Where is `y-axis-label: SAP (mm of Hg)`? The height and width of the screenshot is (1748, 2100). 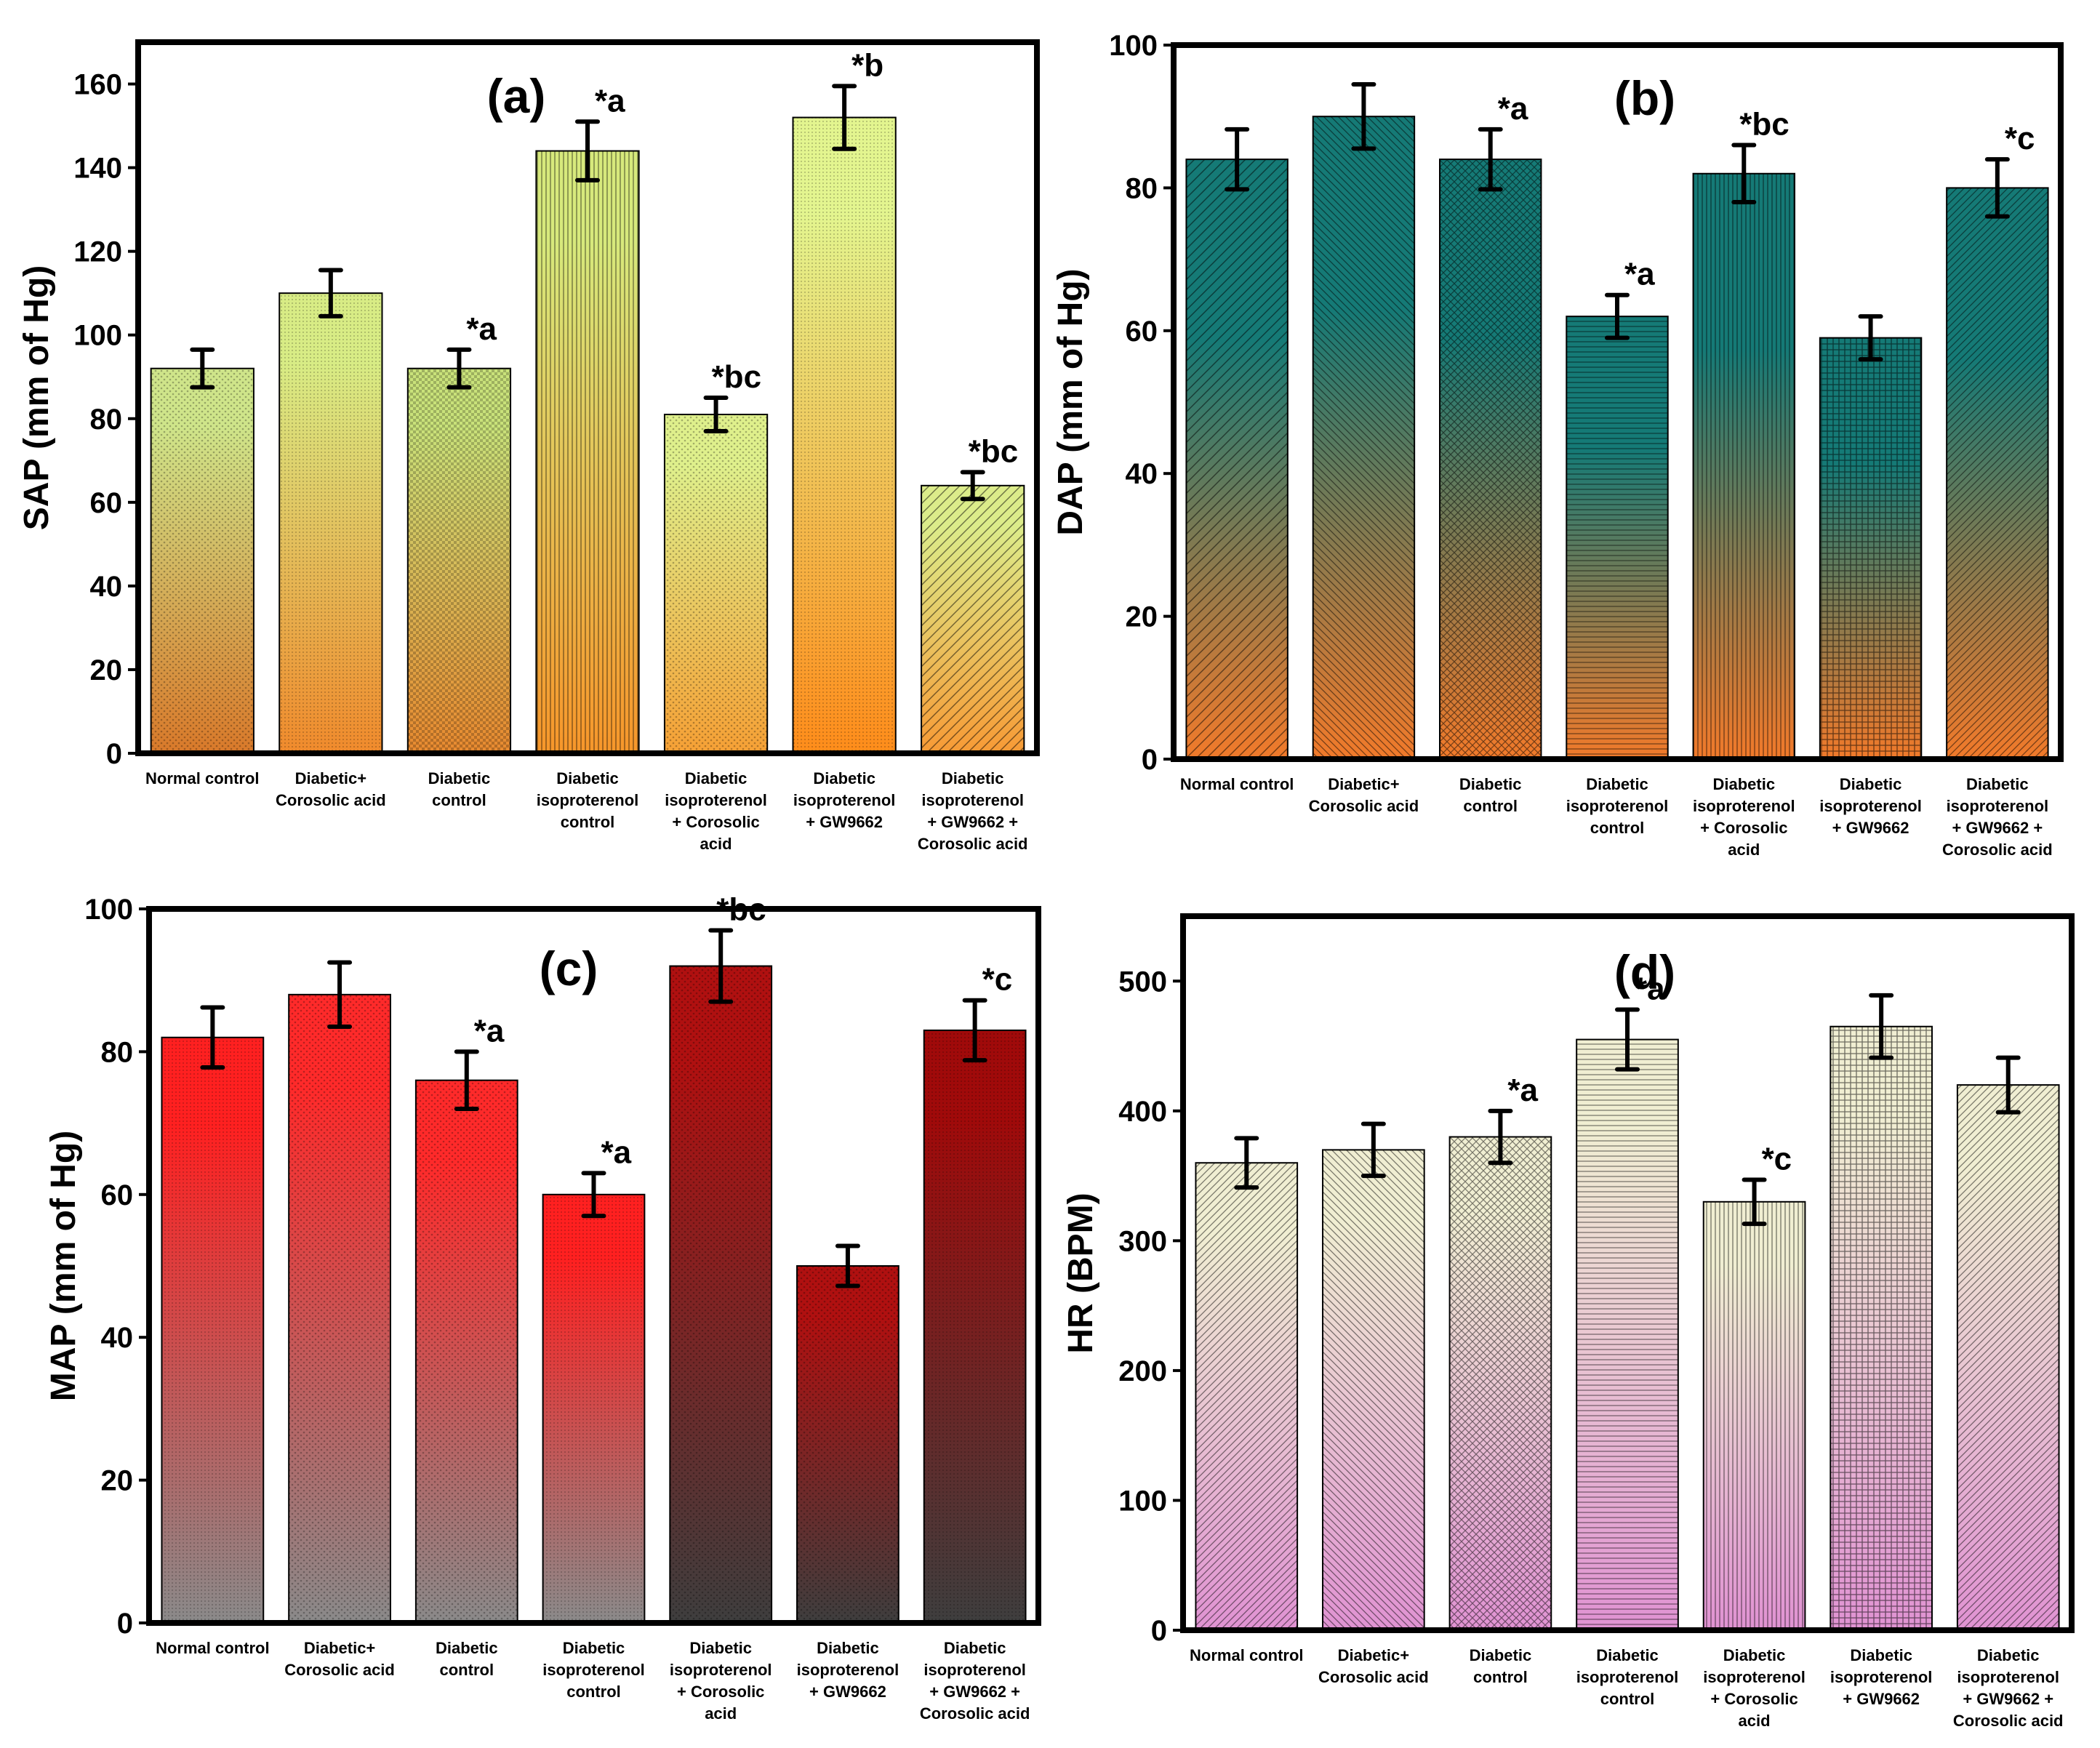 y-axis-label: SAP (mm of Hg) is located at coordinates (36, 397).